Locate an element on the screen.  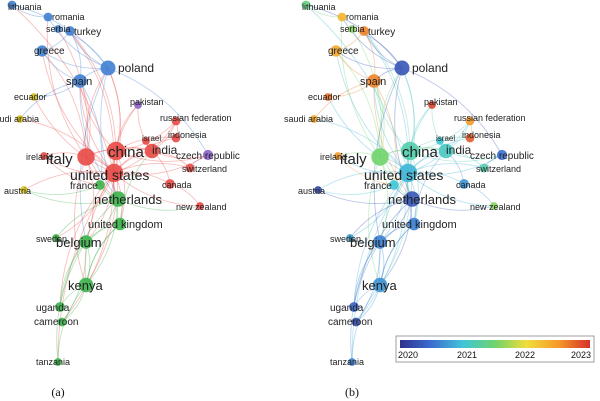
label-romania: romania is located at coordinates (68, 17).